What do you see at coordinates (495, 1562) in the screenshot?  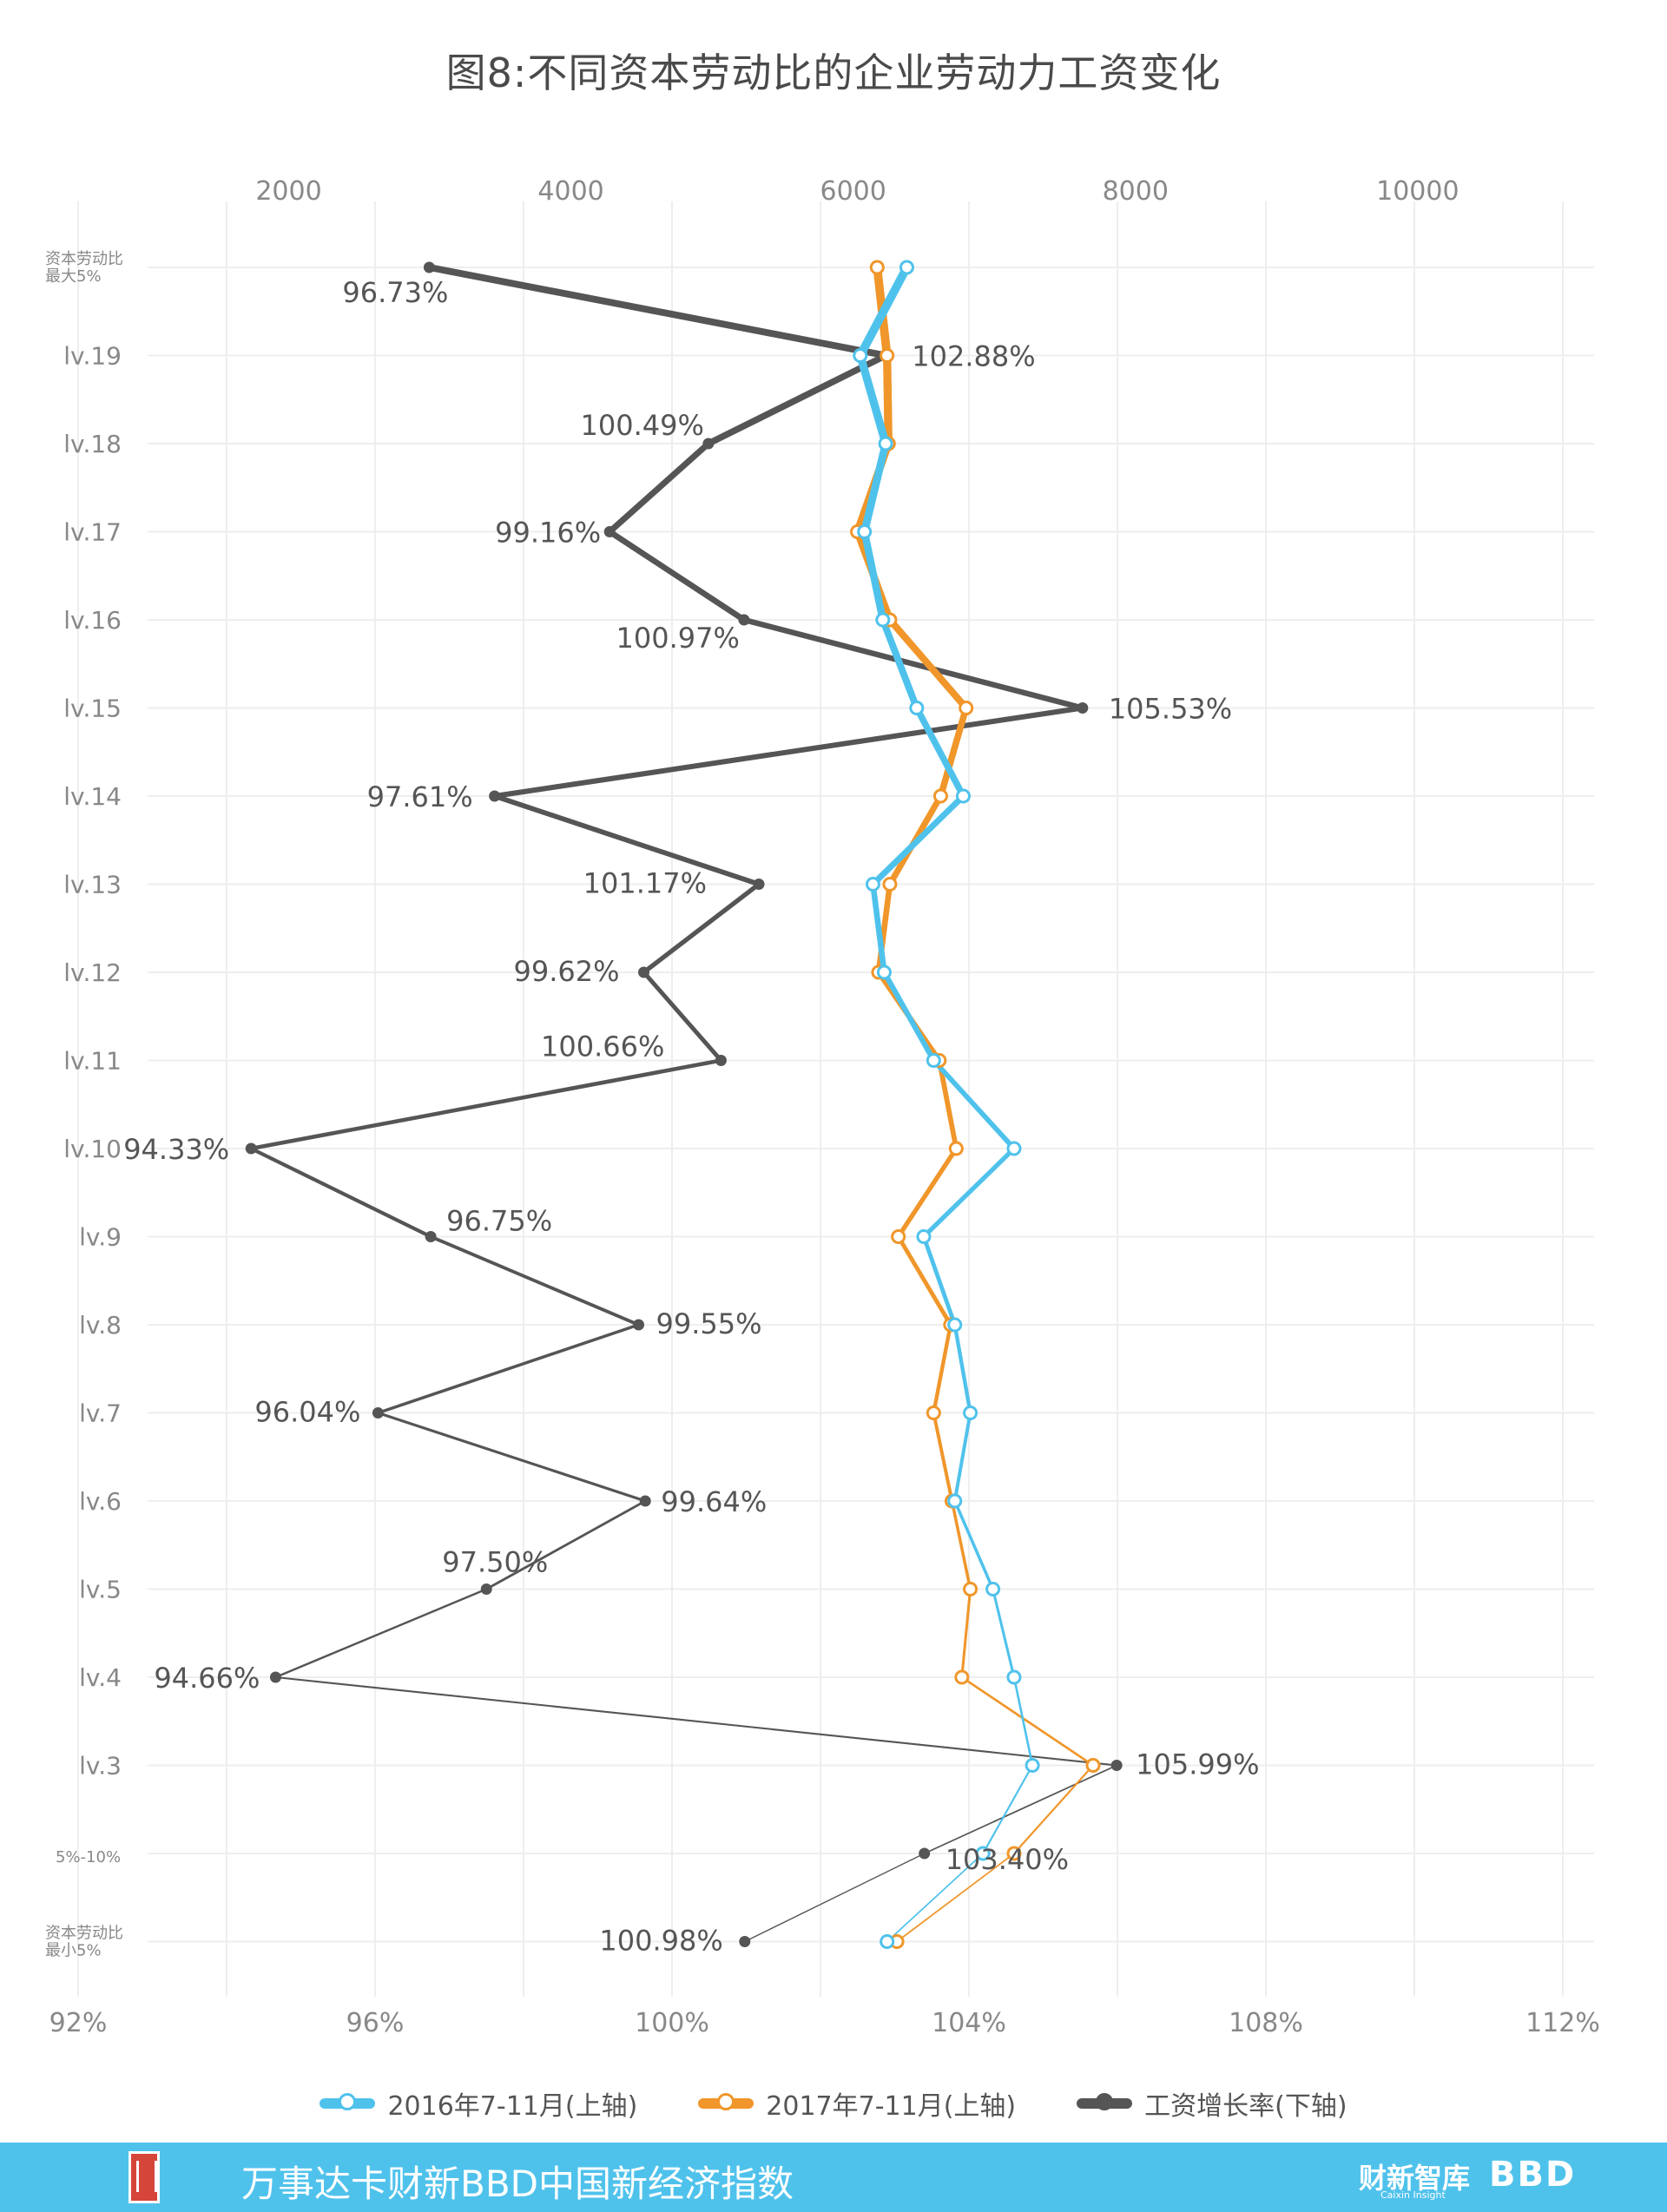 I see `data-label-growth: 97.50%` at bounding box center [495, 1562].